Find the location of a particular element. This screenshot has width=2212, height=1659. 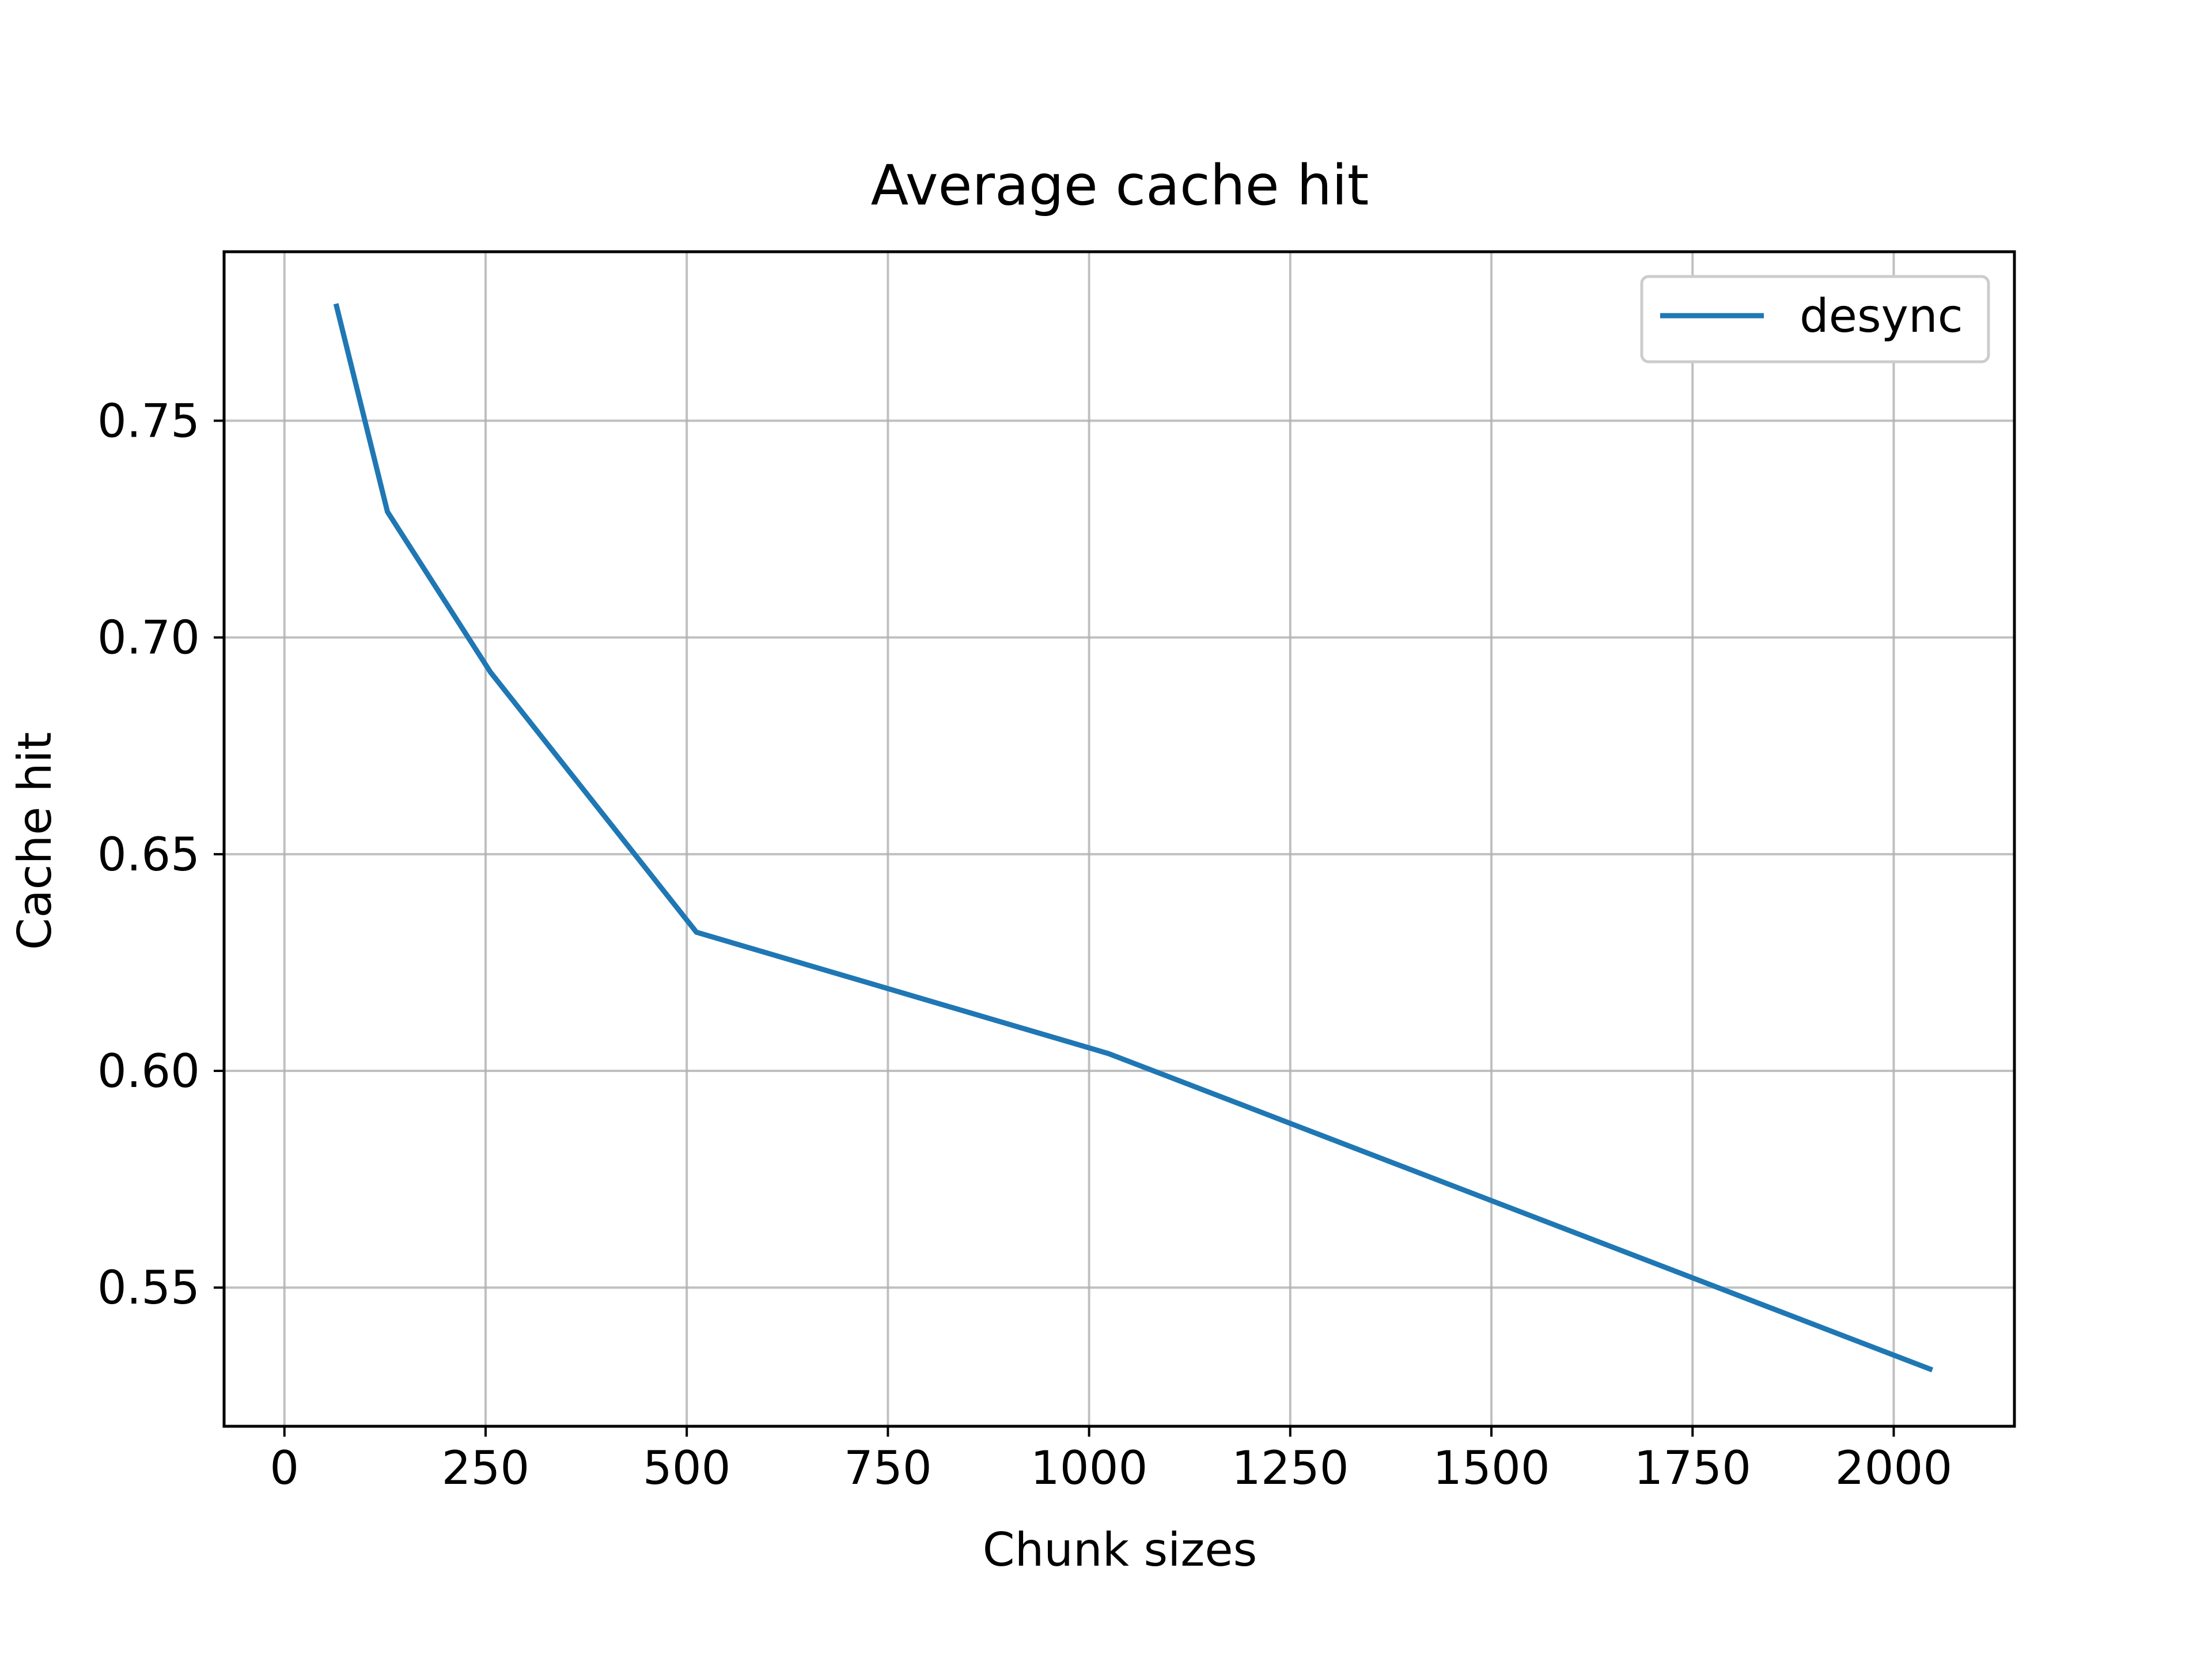

y-tick-label: 0.55 is located at coordinates (148, 1288).